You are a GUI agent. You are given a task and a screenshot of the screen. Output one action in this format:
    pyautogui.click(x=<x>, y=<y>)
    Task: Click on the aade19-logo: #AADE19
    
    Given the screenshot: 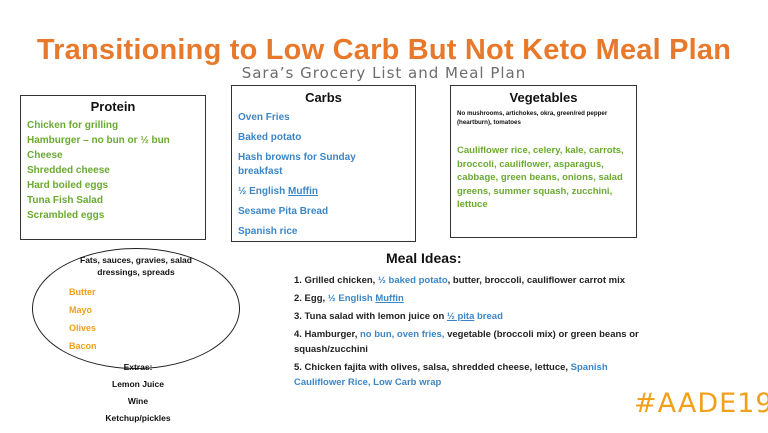 What is the action you would take?
    pyautogui.click(x=701, y=403)
    